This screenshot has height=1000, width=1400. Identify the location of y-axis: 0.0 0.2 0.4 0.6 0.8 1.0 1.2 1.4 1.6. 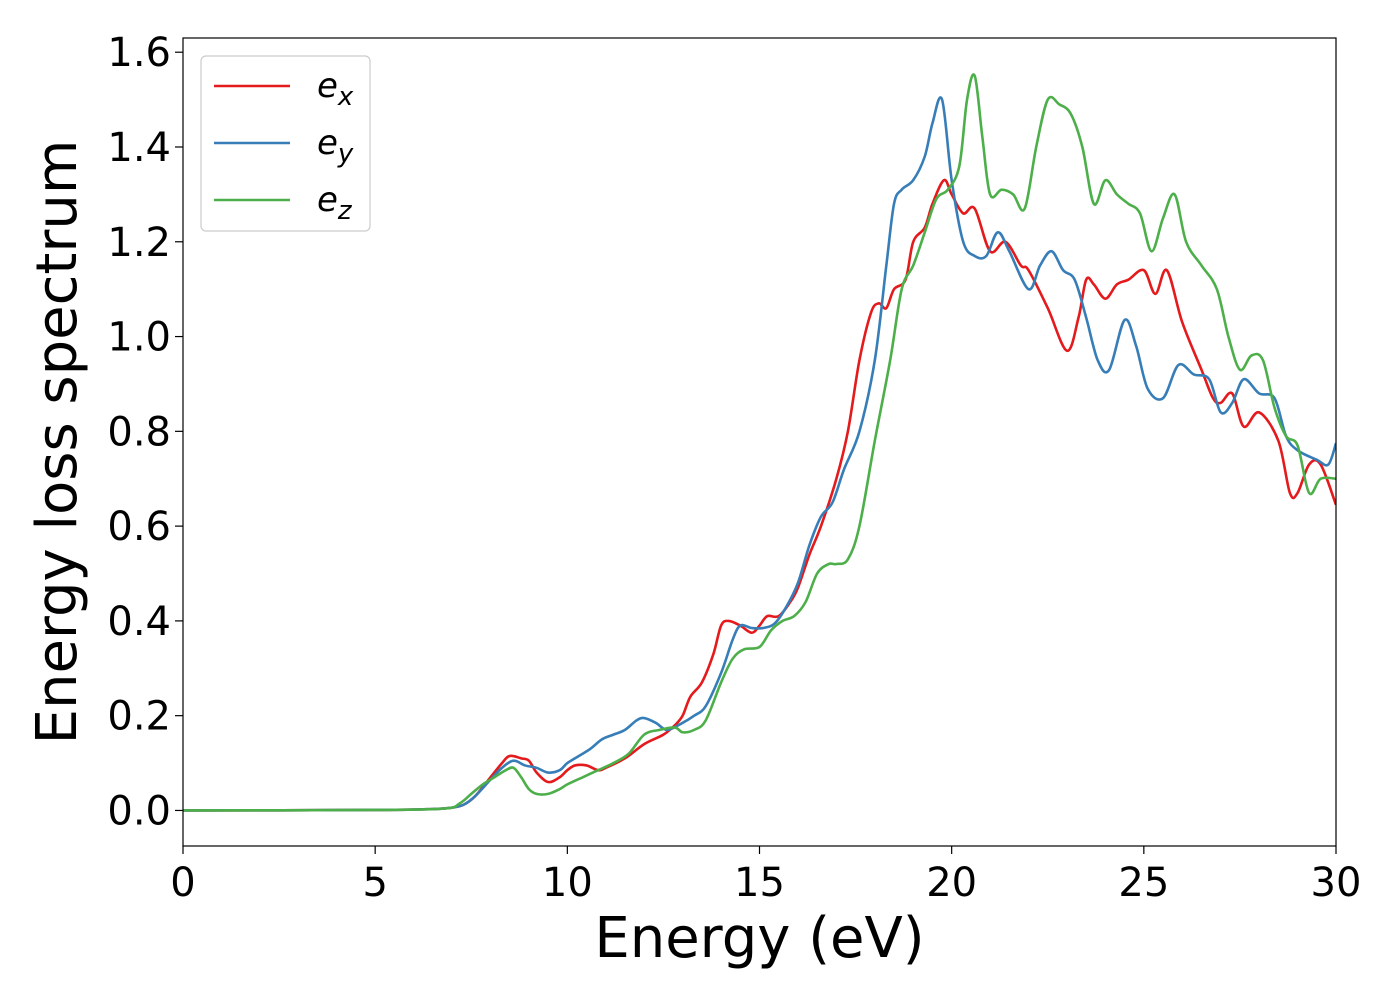
(145, 432).